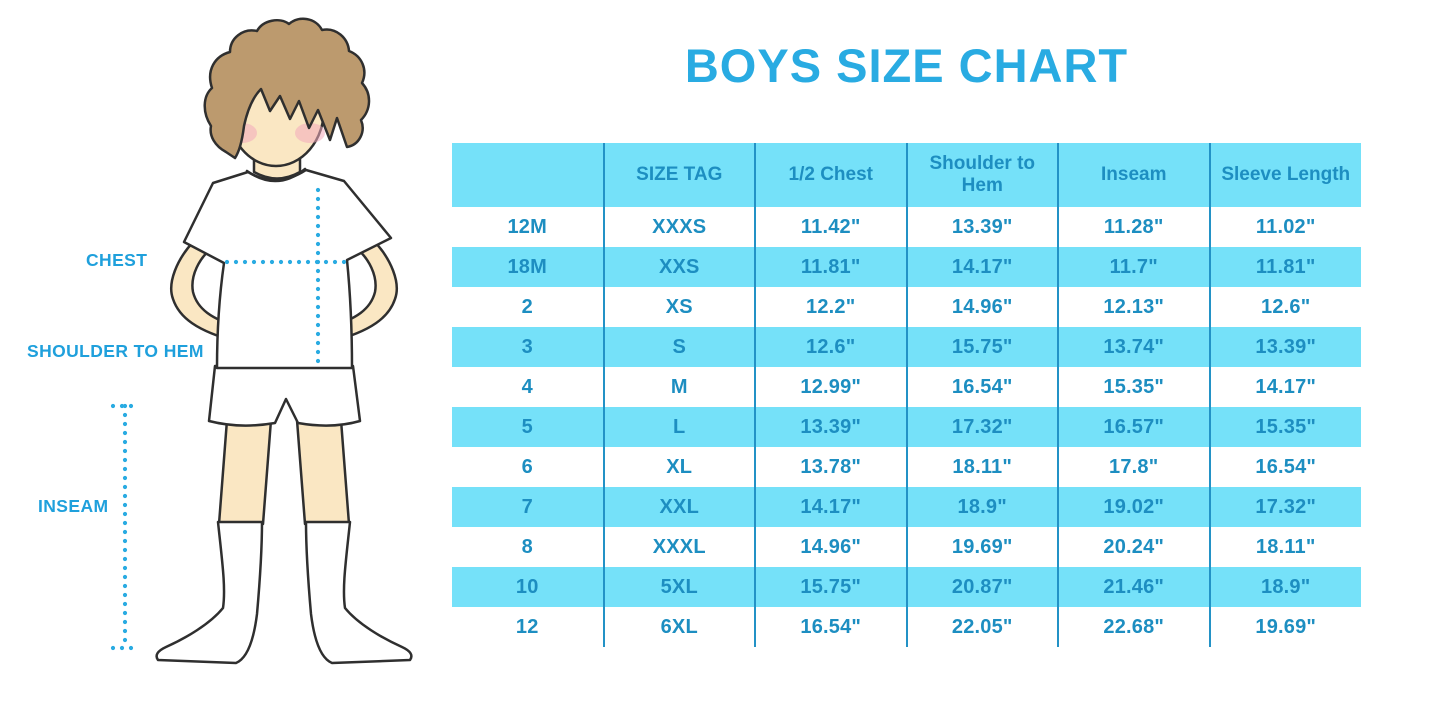 This screenshot has height=723, width=1445. What do you see at coordinates (678, 175) in the screenshot?
I see `column-header-size-tag: SIZE TAG` at bounding box center [678, 175].